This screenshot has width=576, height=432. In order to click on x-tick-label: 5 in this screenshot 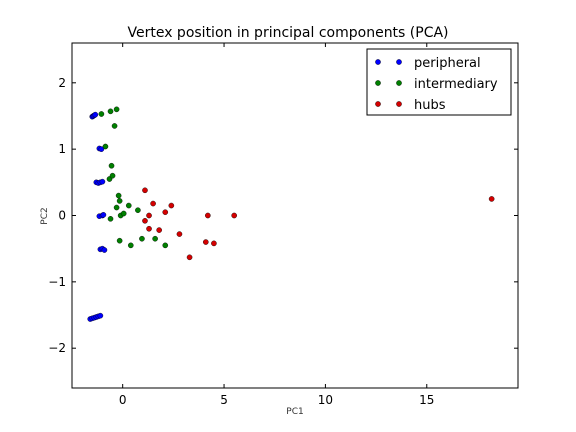, I will do `click(224, 400)`.